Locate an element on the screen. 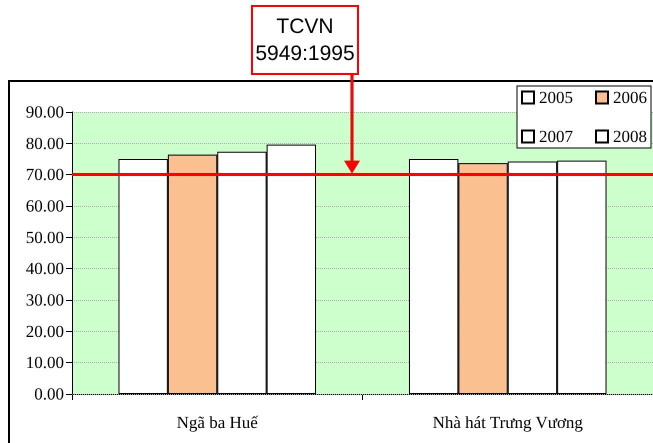 The width and height of the screenshot is (653, 443). y-tick-label: 30.00 is located at coordinates (45, 300).